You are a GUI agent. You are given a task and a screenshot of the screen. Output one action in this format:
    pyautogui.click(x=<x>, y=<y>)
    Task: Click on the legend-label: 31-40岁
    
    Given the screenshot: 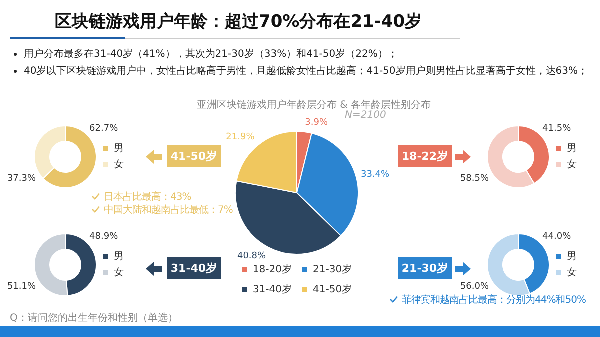 What is the action you would take?
    pyautogui.click(x=272, y=290)
    